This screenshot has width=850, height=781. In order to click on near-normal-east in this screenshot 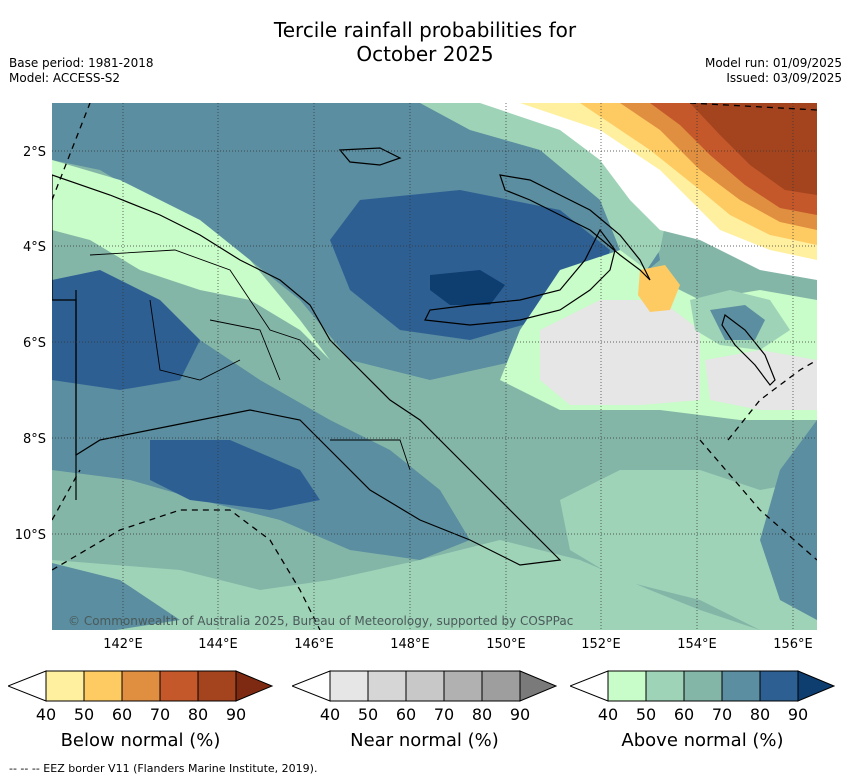, I will do `click(620, 352)`.